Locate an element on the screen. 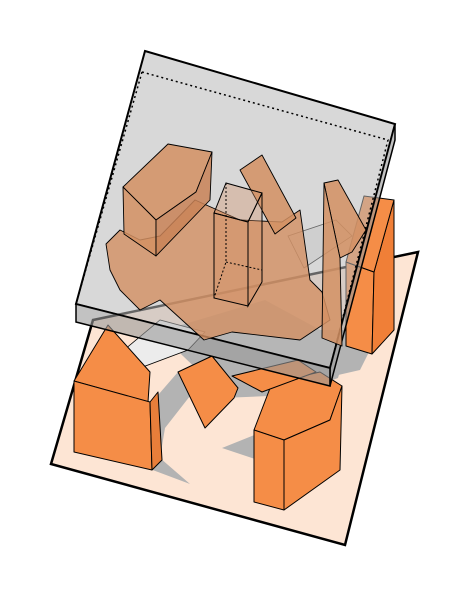  central-tower is located at coordinates (238, 245).